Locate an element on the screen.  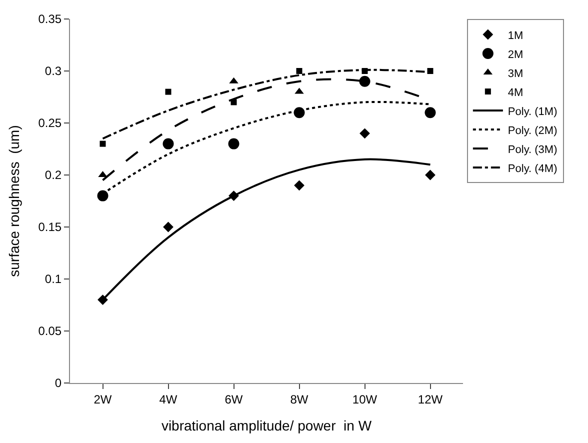
y-tick-label: 0 is located at coordinates (58, 383).